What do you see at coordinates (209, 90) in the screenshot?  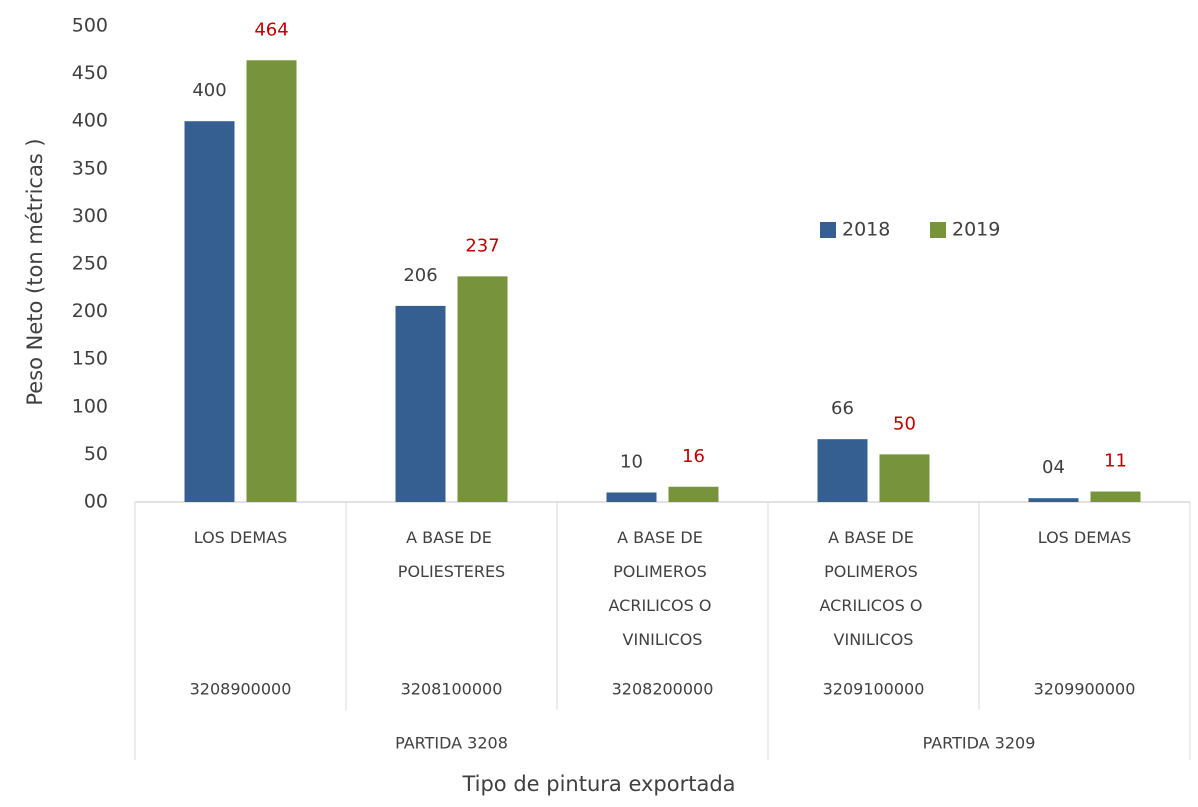 I see `data-label: 400` at bounding box center [209, 90].